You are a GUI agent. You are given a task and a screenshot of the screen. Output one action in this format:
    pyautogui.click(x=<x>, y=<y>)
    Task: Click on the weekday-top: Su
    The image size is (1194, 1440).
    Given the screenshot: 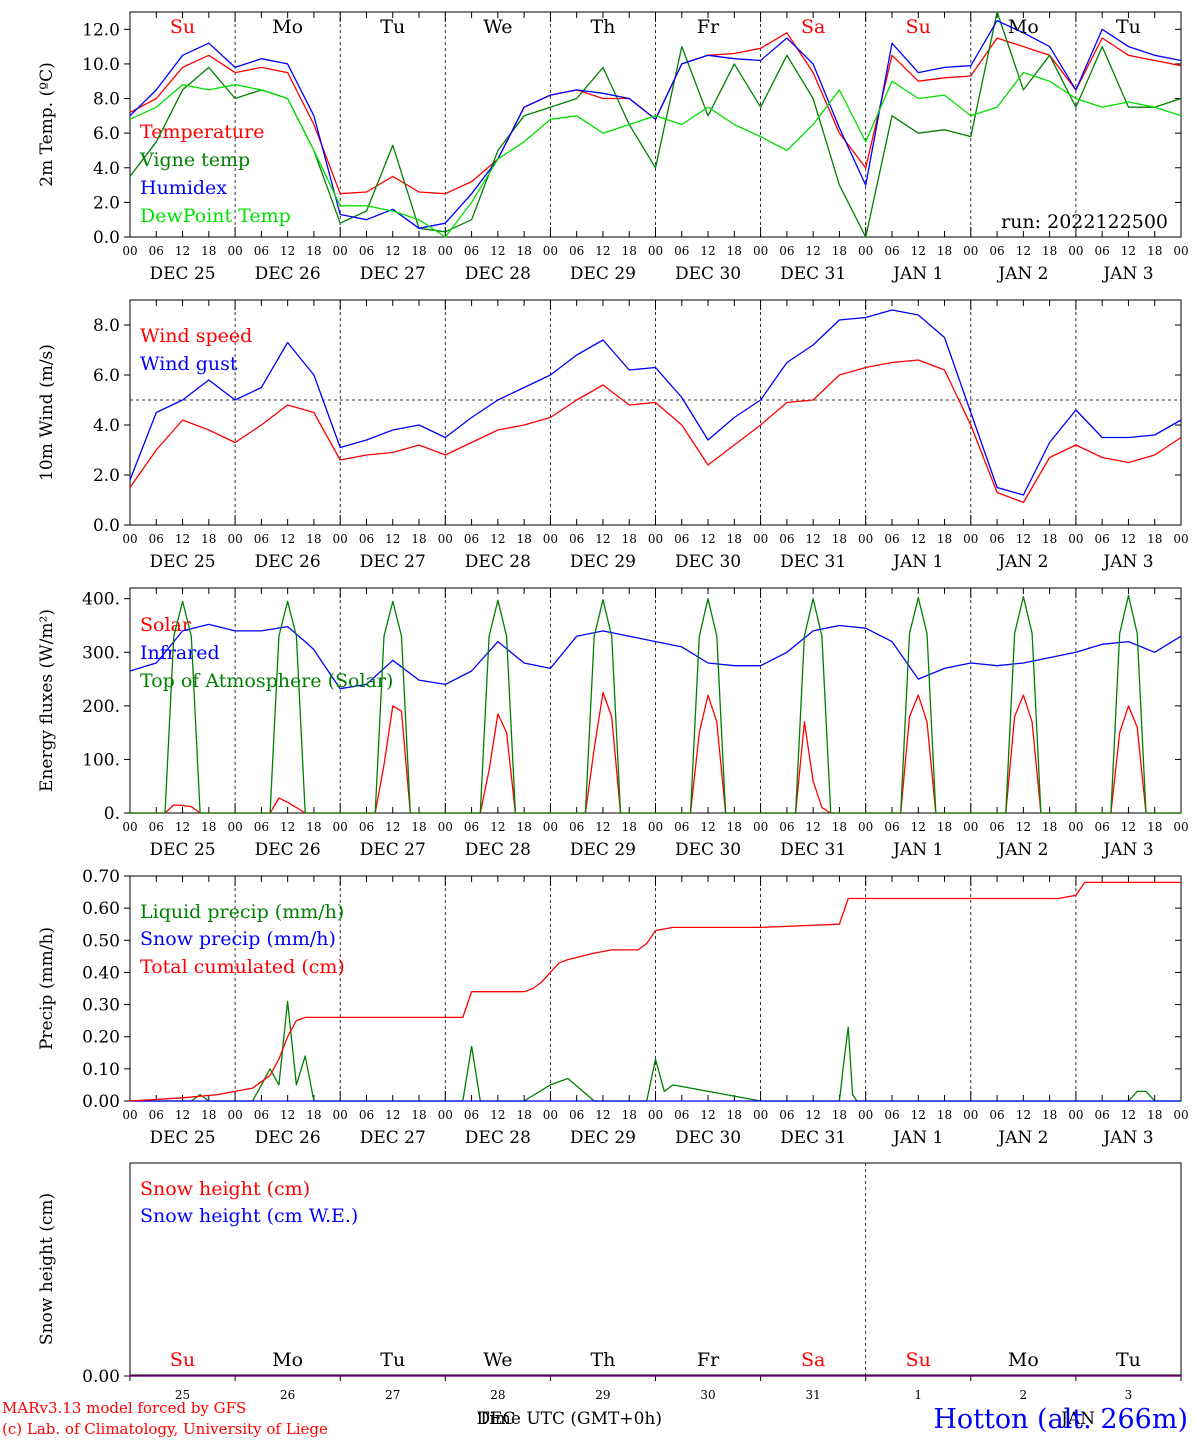 What is the action you would take?
    pyautogui.click(x=918, y=27)
    